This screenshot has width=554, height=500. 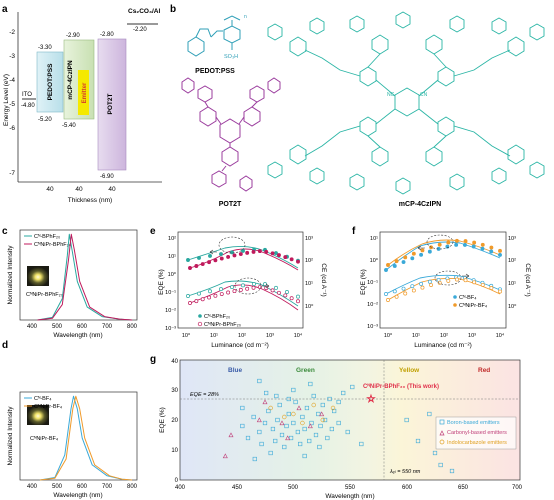 I want to click on panel-e-x-ticks: 10⁰ 10¹ 10² 10³ 10⁴, so click(x=242, y=335).